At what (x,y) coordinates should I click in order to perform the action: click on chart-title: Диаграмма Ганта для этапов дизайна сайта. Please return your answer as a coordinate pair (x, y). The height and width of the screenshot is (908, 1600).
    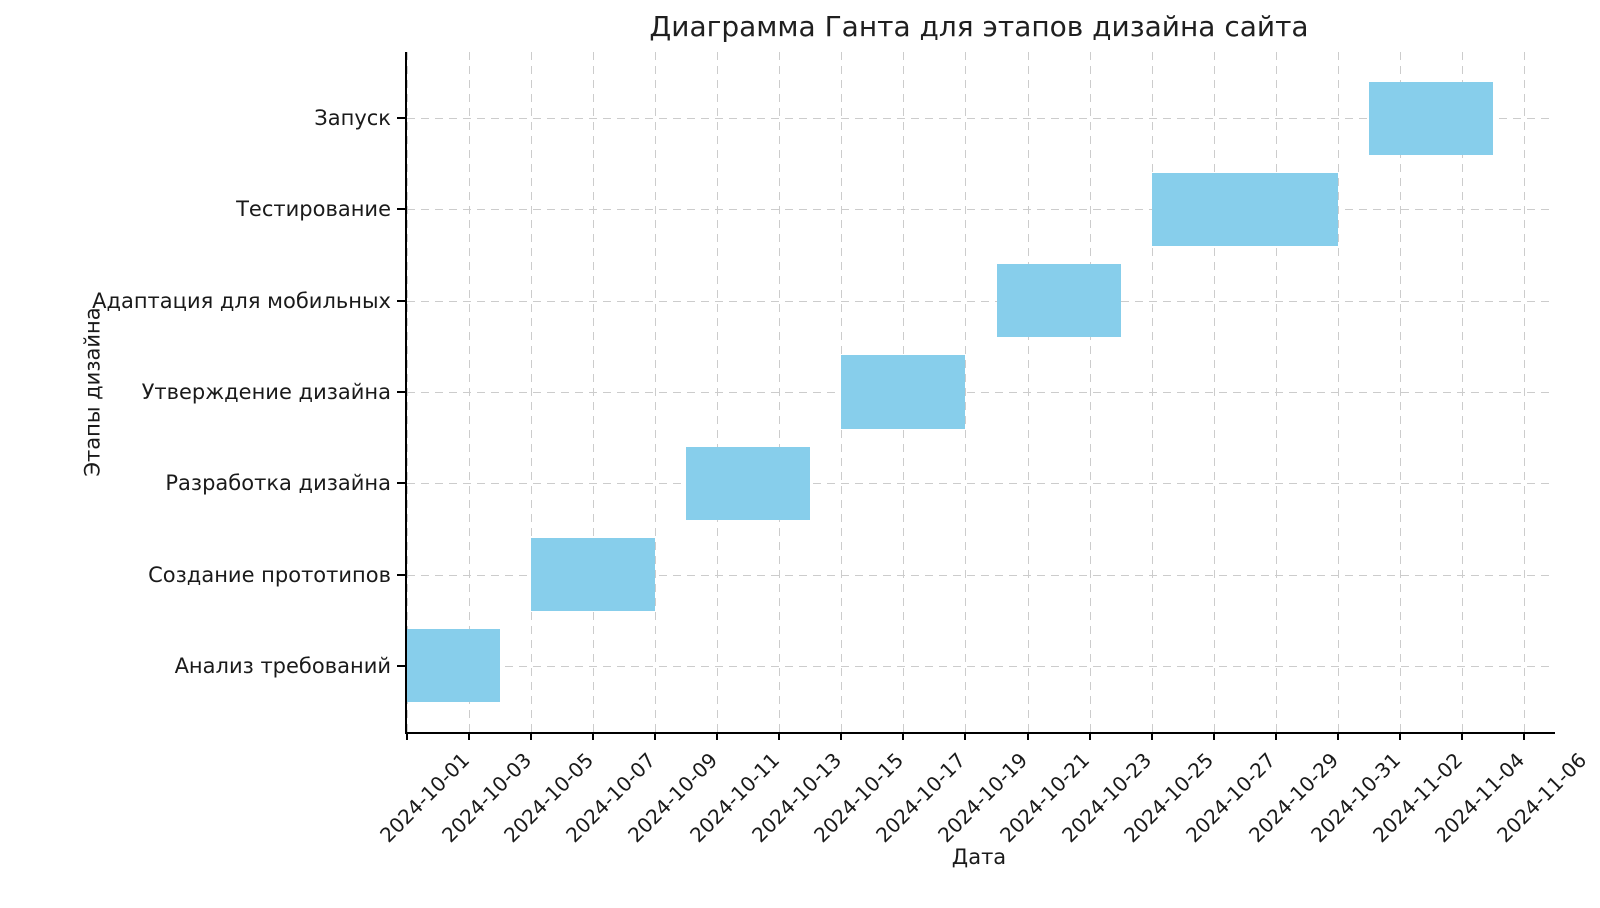
    Looking at the image, I should click on (979, 26).